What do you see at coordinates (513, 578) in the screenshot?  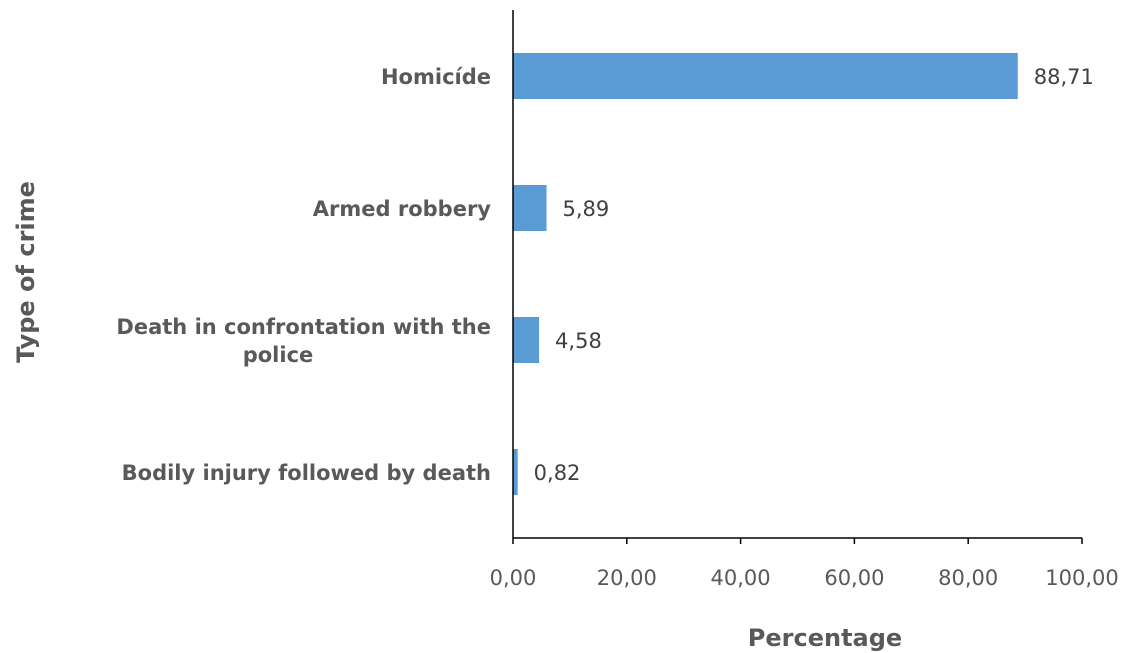 I see `x-tick-label-0: 0,00` at bounding box center [513, 578].